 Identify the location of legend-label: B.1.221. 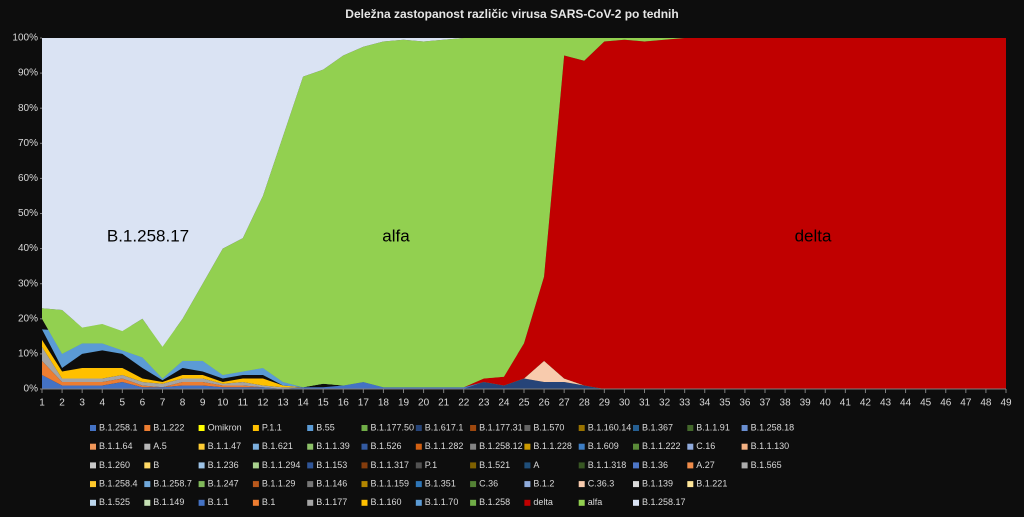
(711, 483).